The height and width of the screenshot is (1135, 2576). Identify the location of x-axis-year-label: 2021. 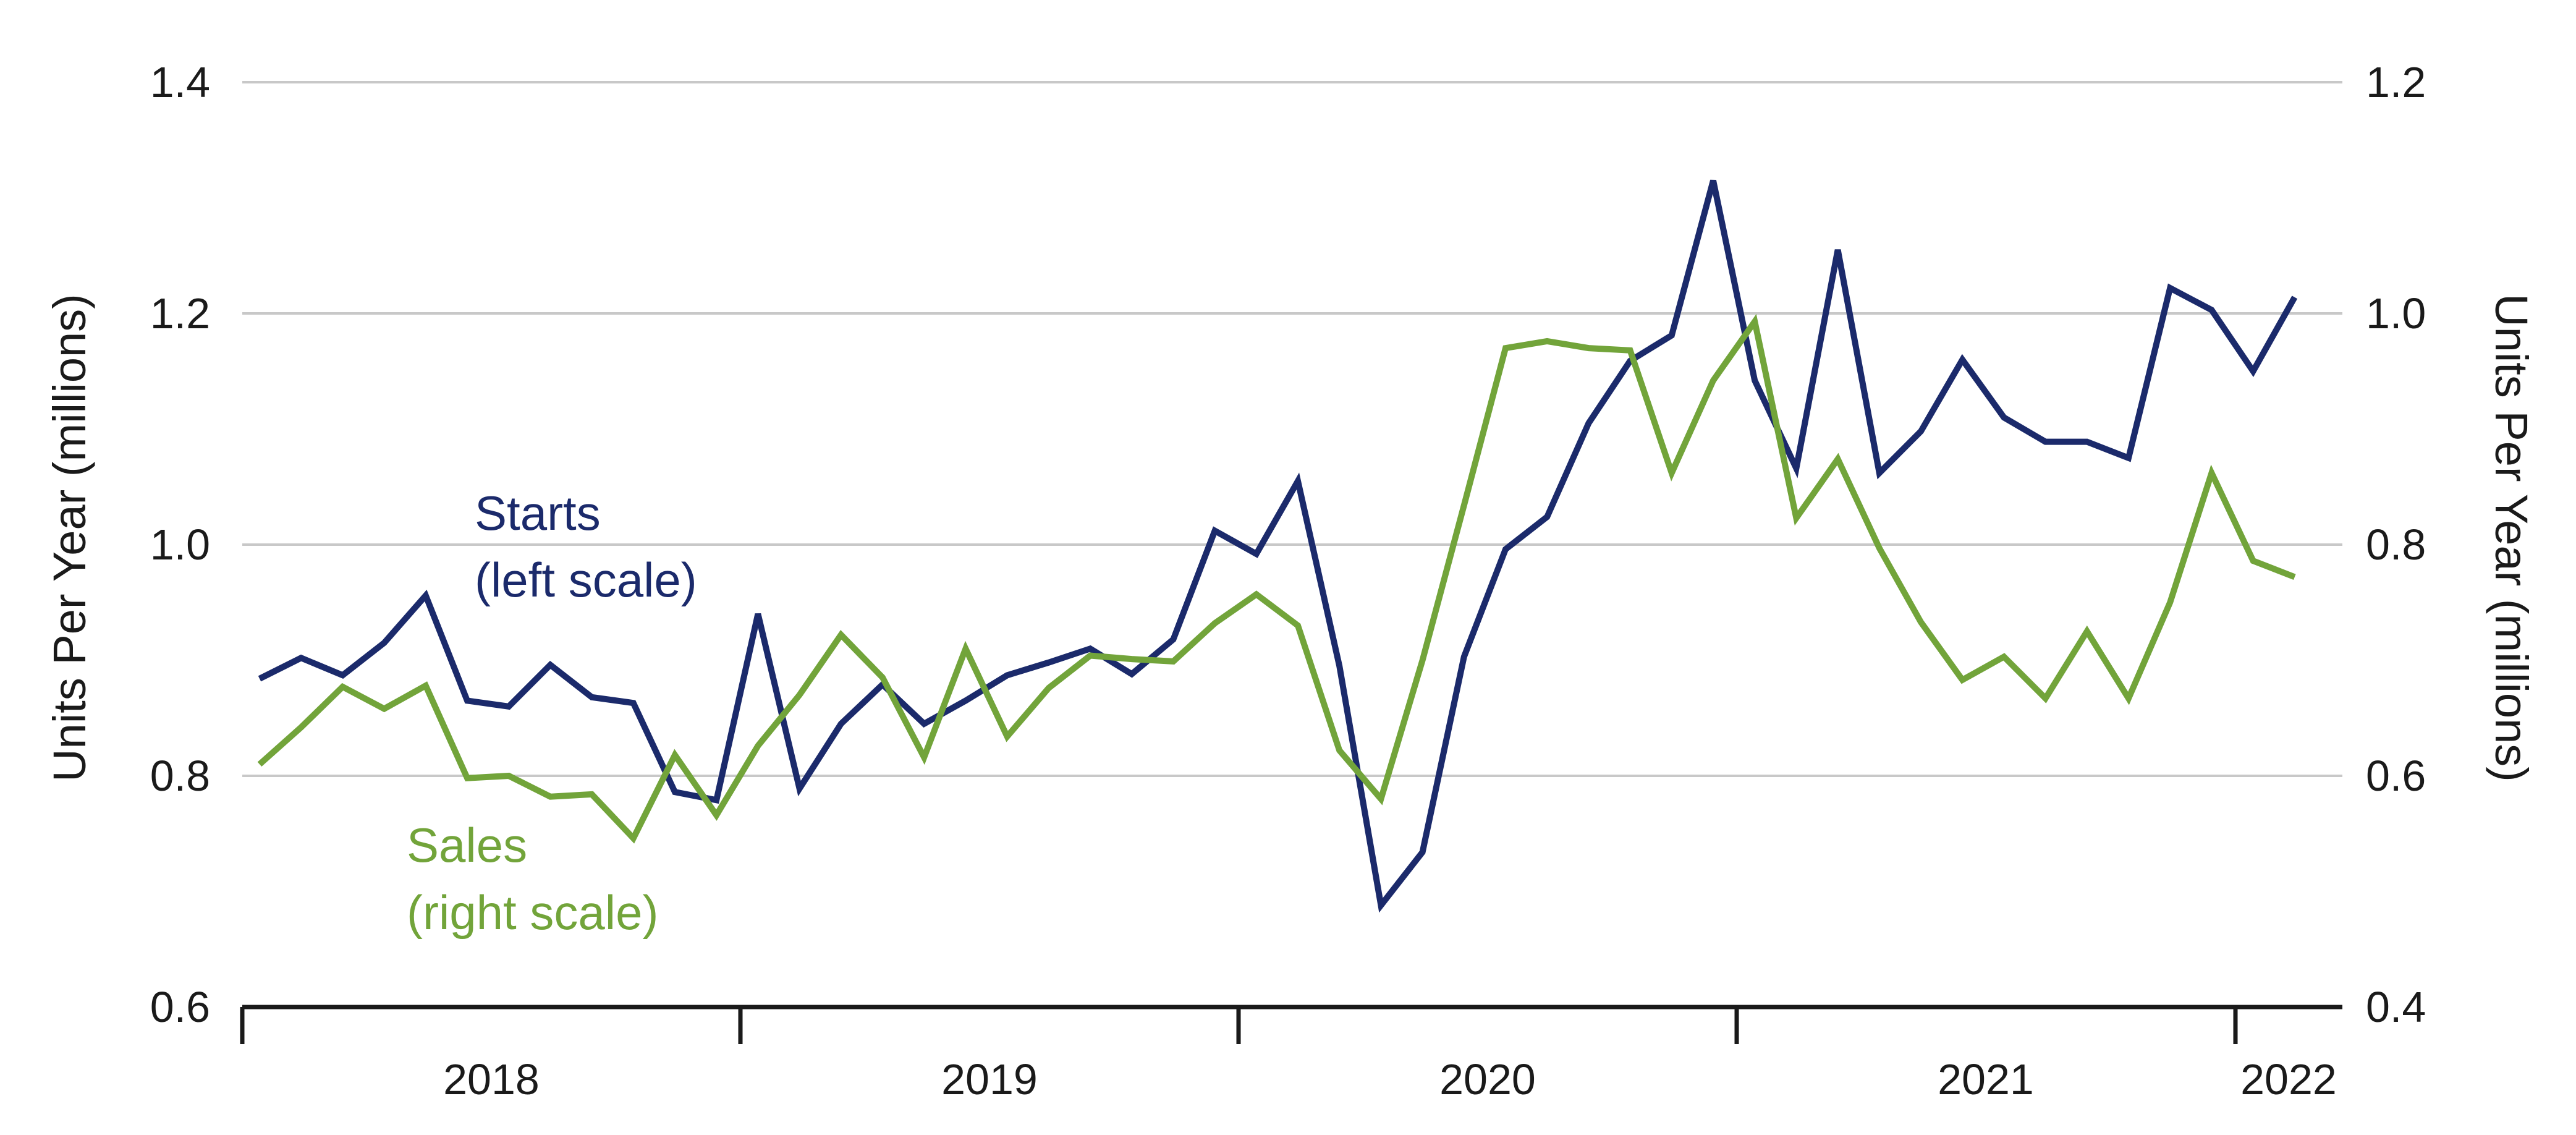
(1986, 1079).